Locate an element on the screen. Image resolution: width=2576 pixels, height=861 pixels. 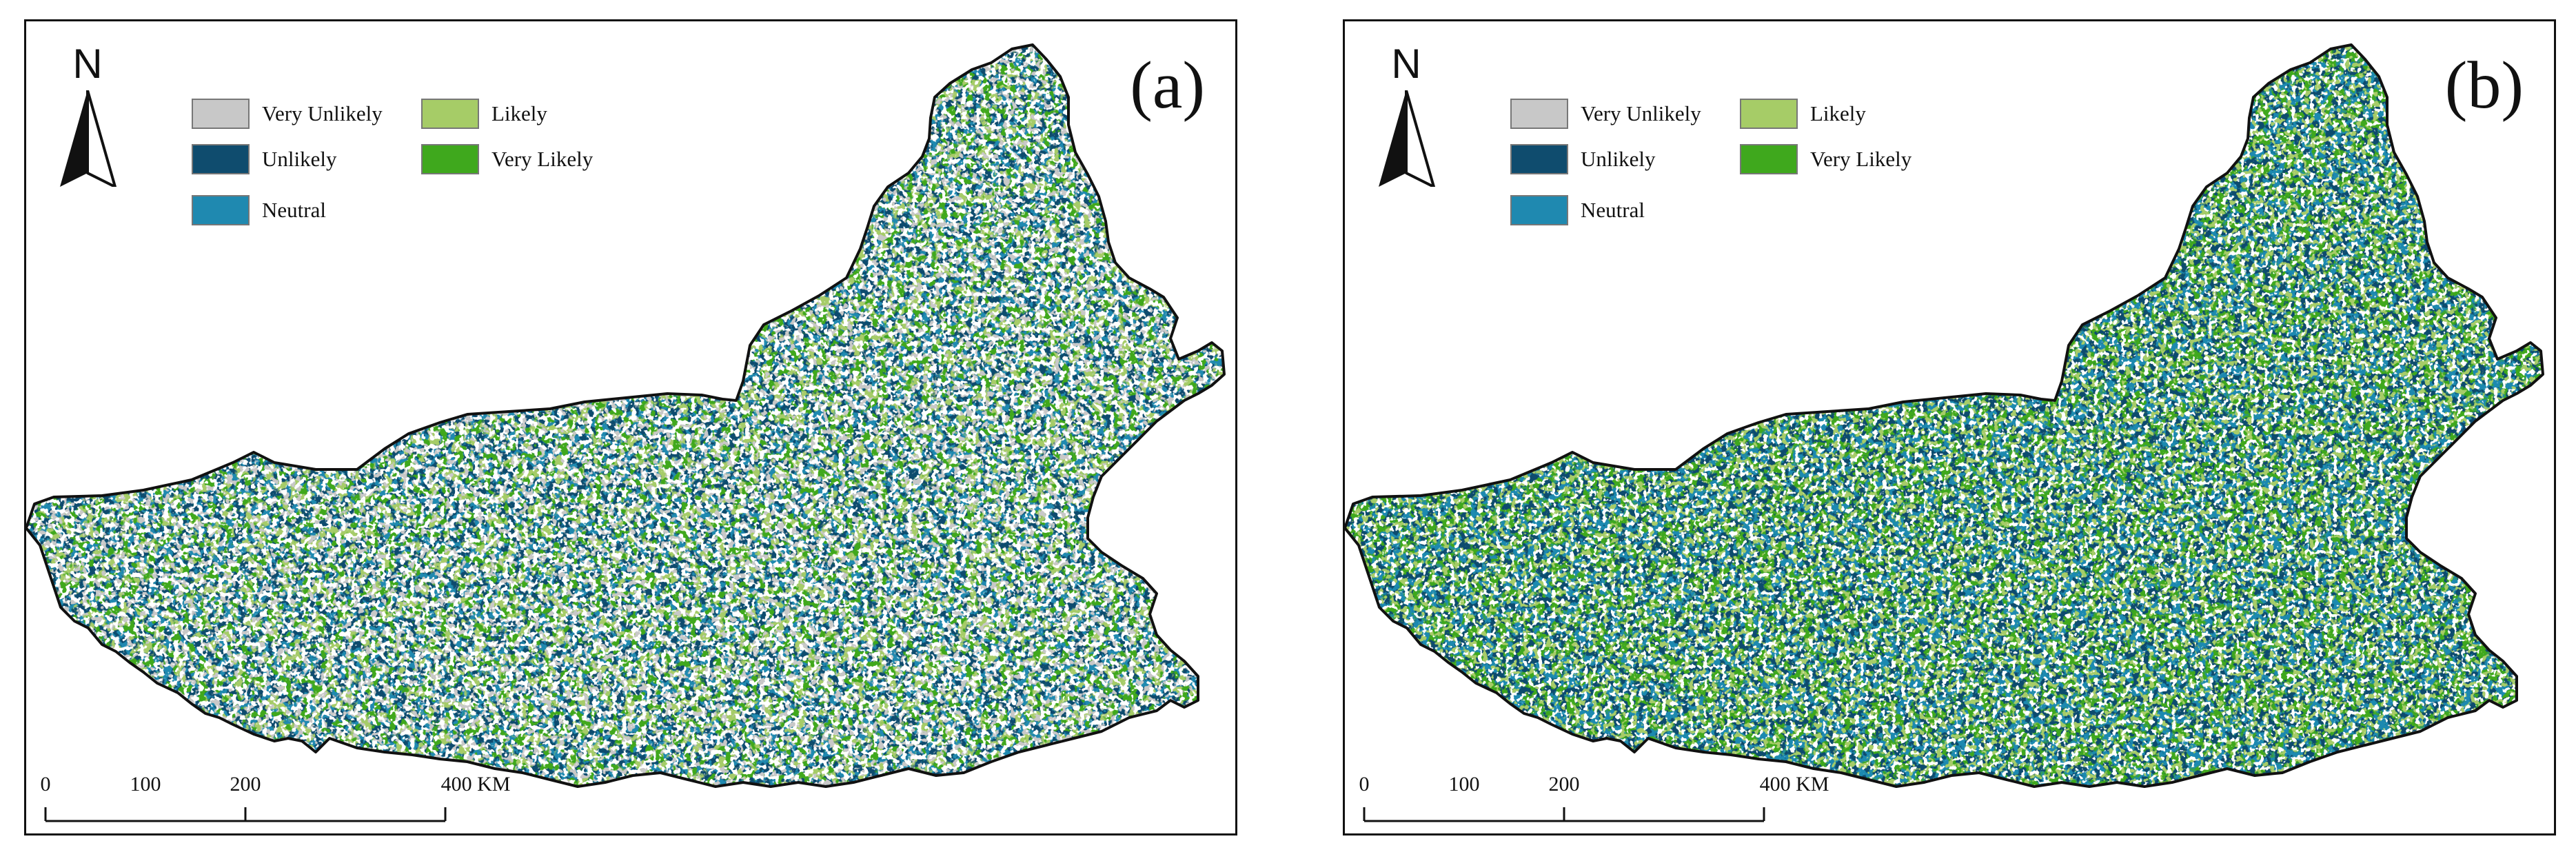
panel-label: (b) is located at coordinates (2484, 85).